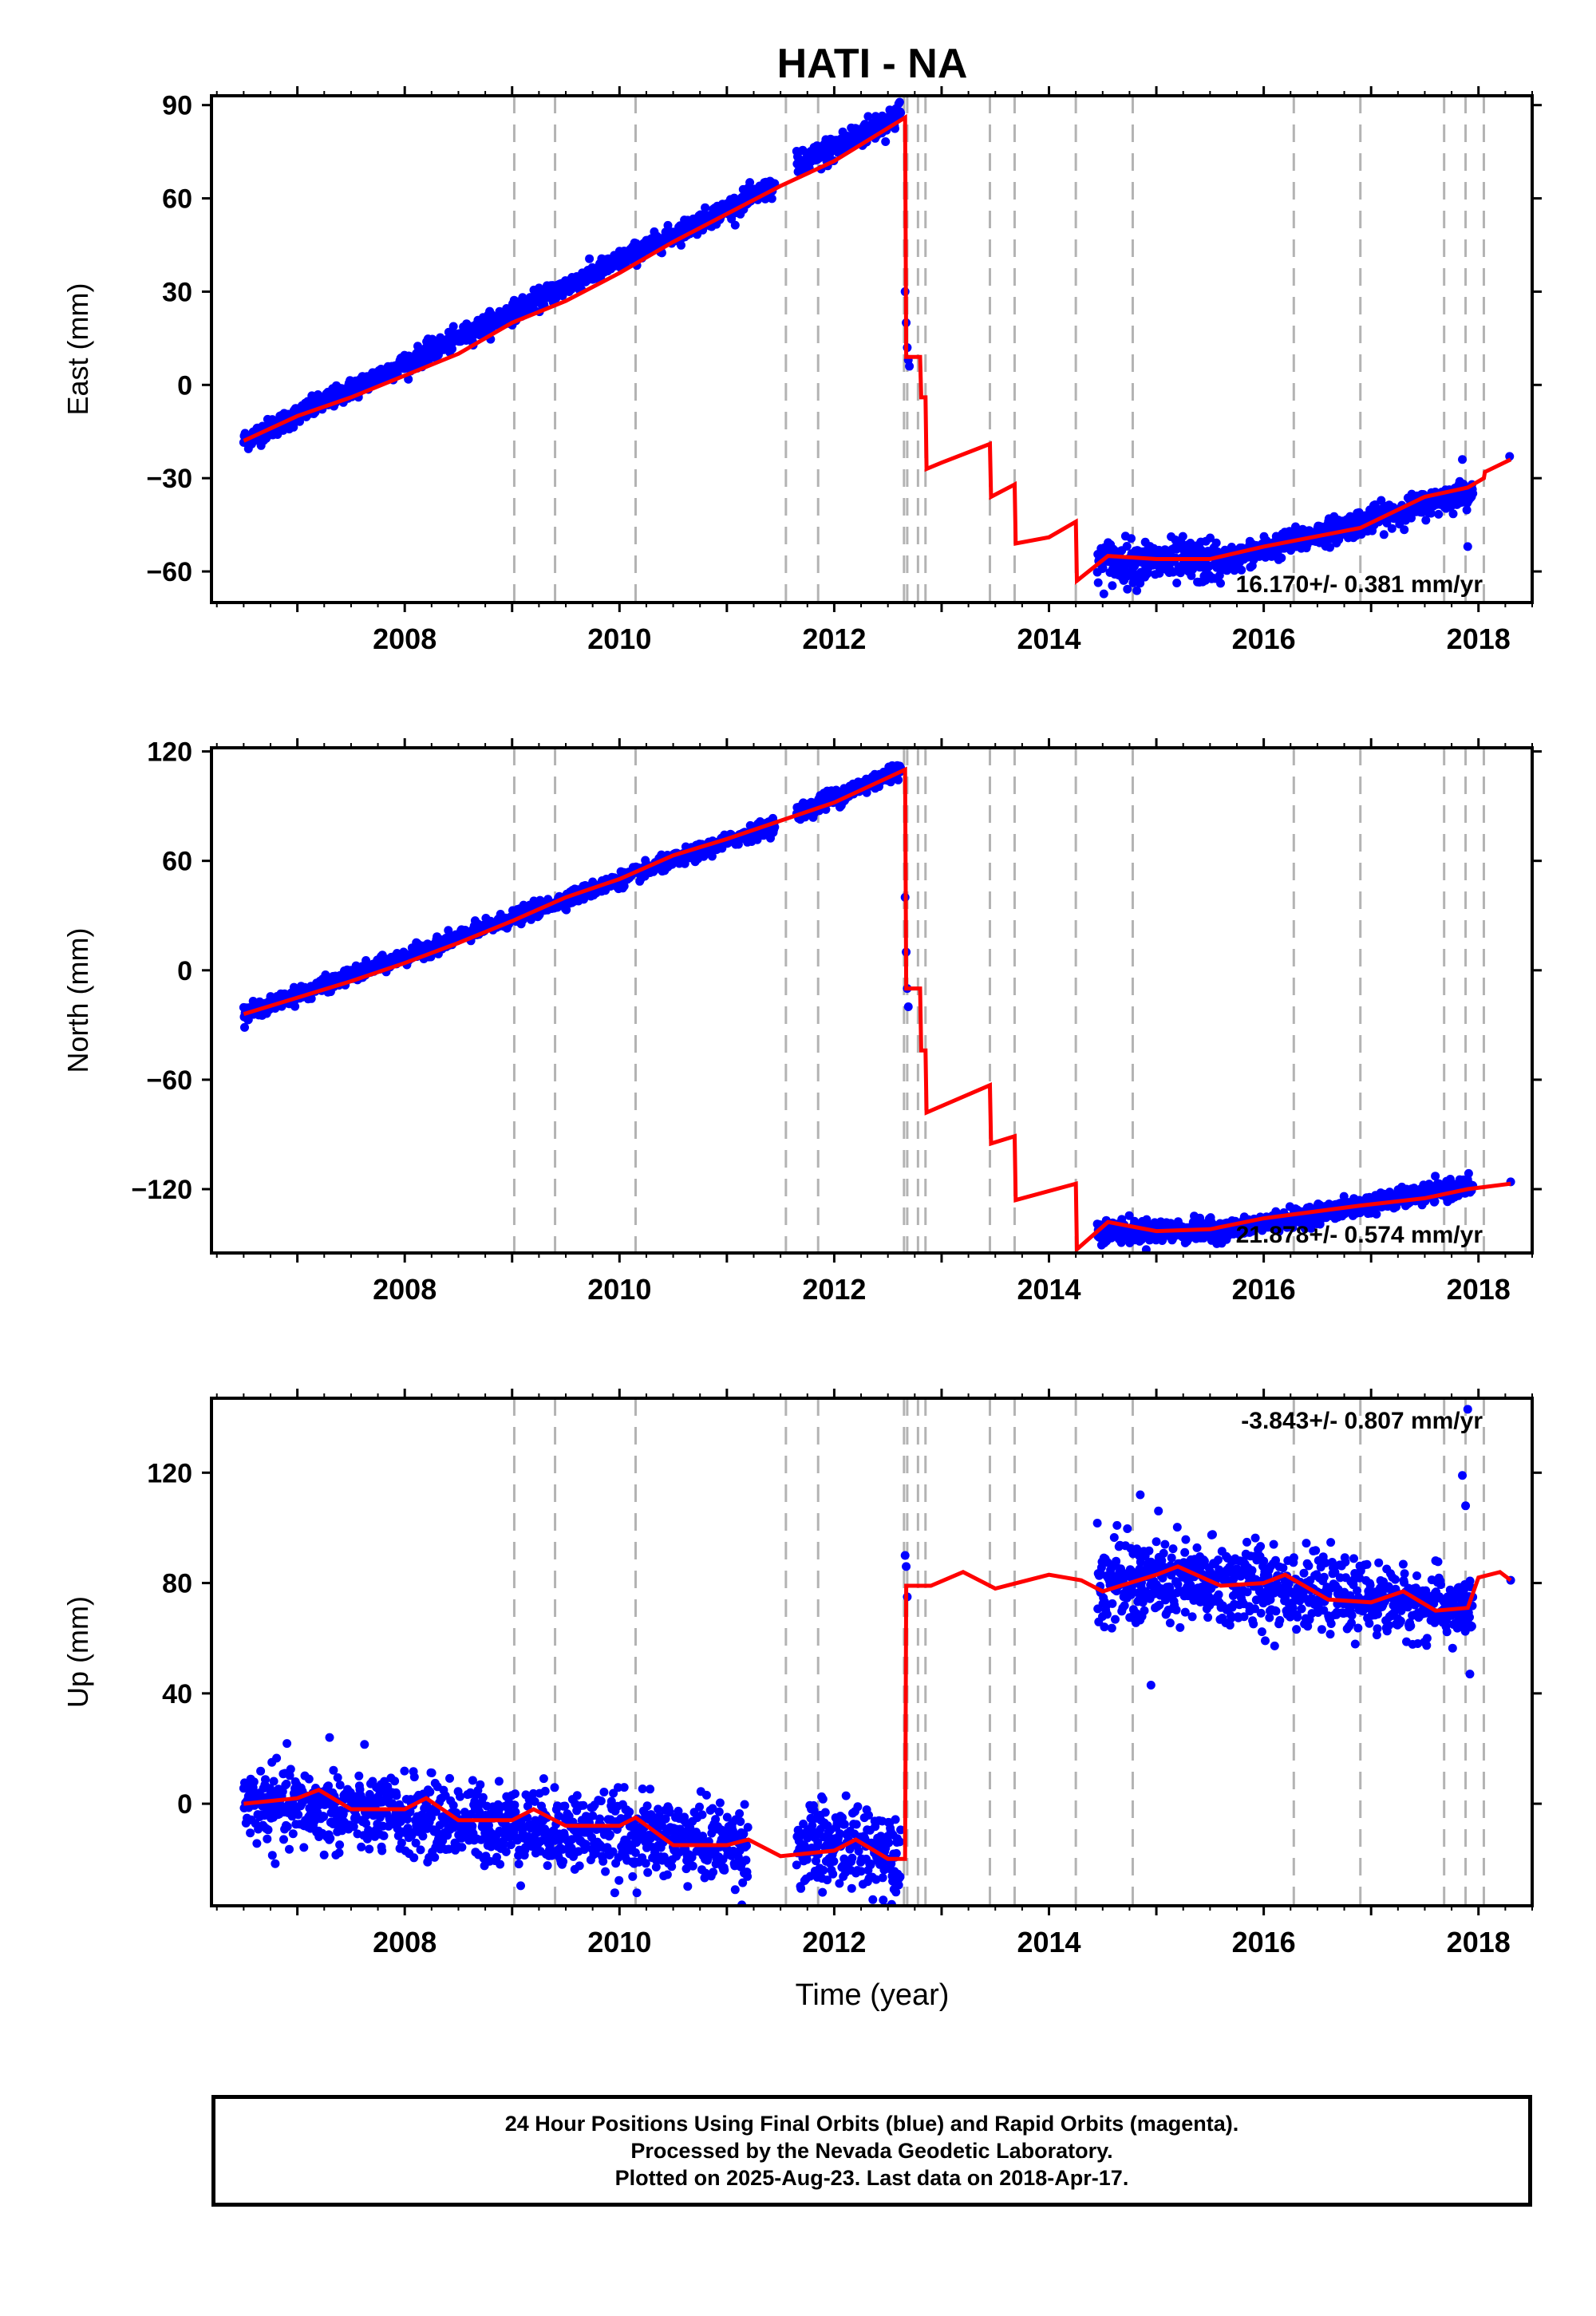 The image size is (1596, 2316). I want to click on east-x-tick-label: 2008, so click(405, 638).